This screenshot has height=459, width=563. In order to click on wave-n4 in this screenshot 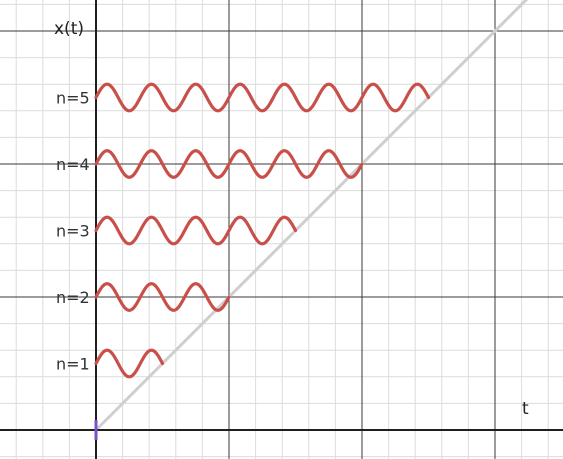, I will do `click(229, 164)`.